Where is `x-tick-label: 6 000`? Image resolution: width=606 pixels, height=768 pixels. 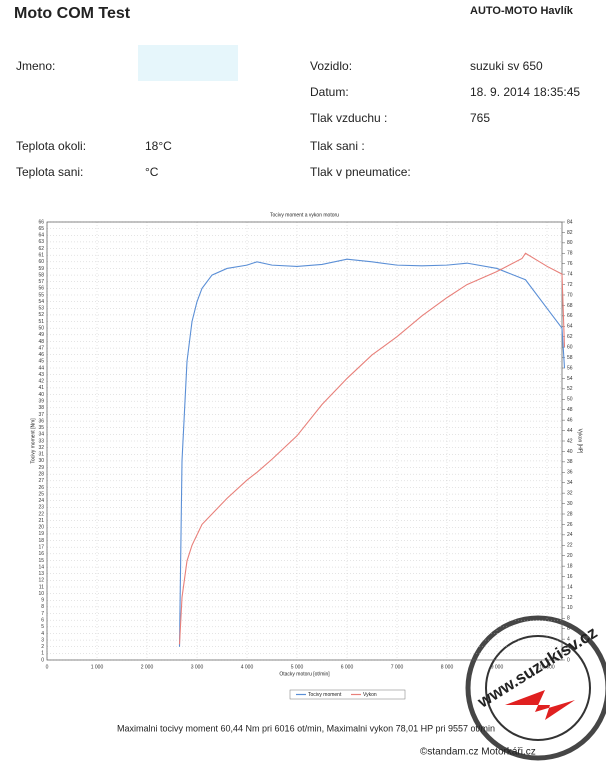
x-tick-label: 6 000 is located at coordinates (347, 667).